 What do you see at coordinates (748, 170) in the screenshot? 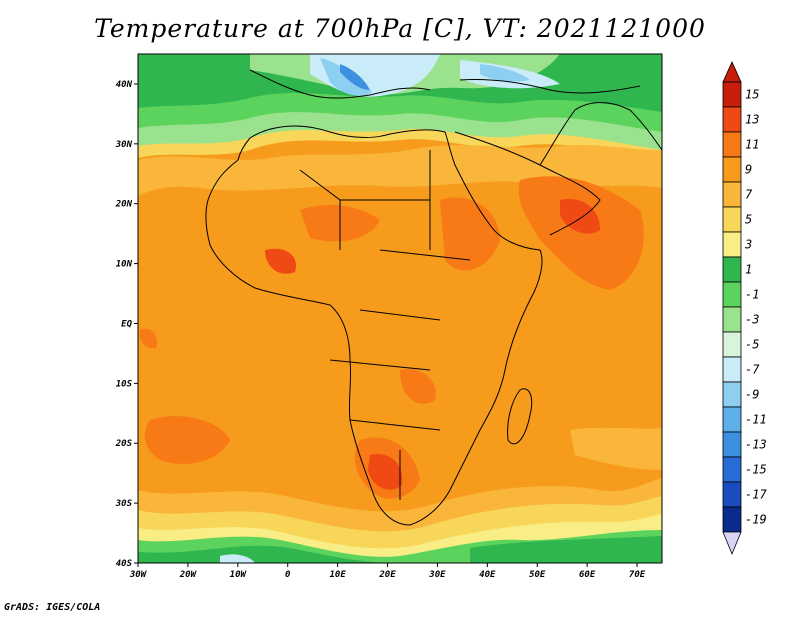
I see `colorbar-label: 9` at bounding box center [748, 170].